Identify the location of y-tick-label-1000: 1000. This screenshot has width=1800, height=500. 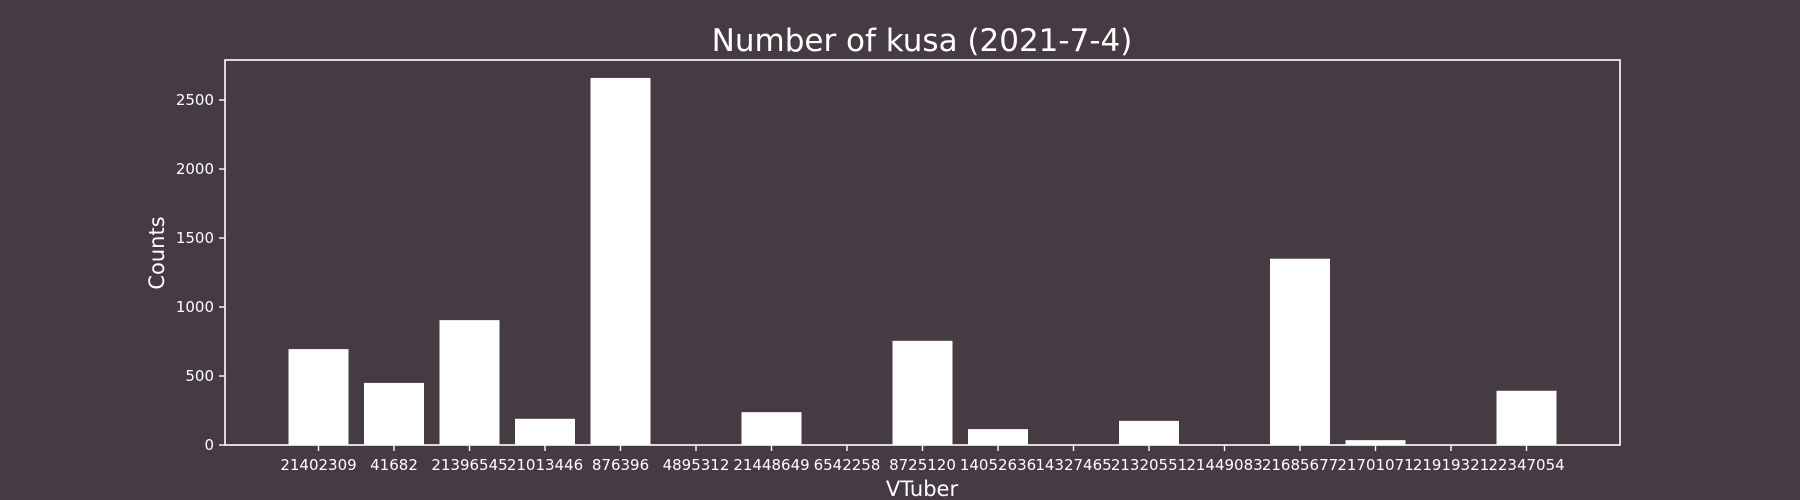
(195, 307).